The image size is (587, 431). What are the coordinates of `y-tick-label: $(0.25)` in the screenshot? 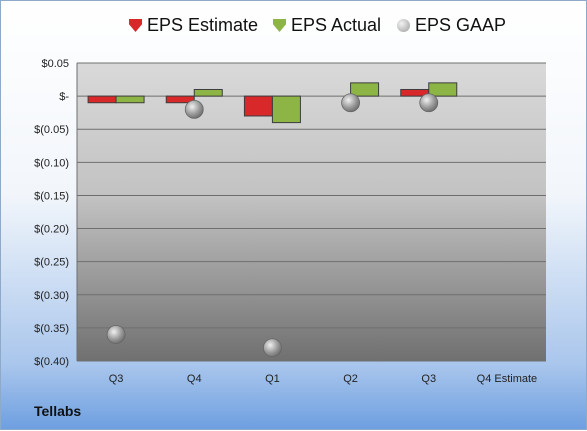 It's located at (51, 263).